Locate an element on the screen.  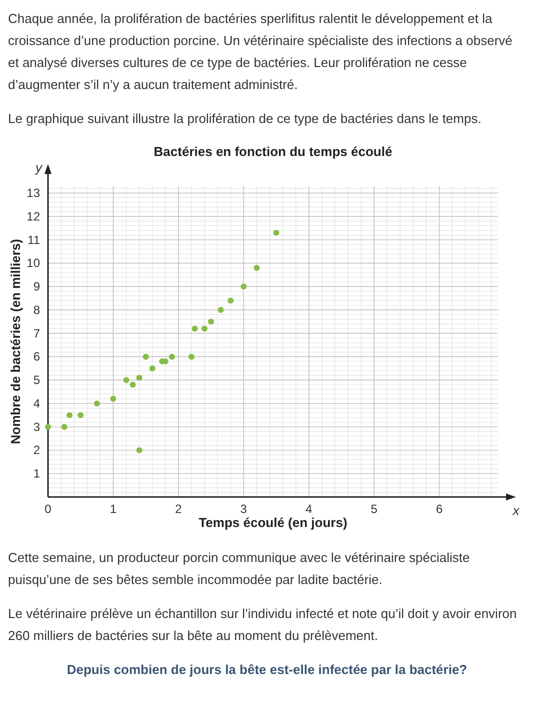
y-tick-label: 9 is located at coordinates (36, 287).